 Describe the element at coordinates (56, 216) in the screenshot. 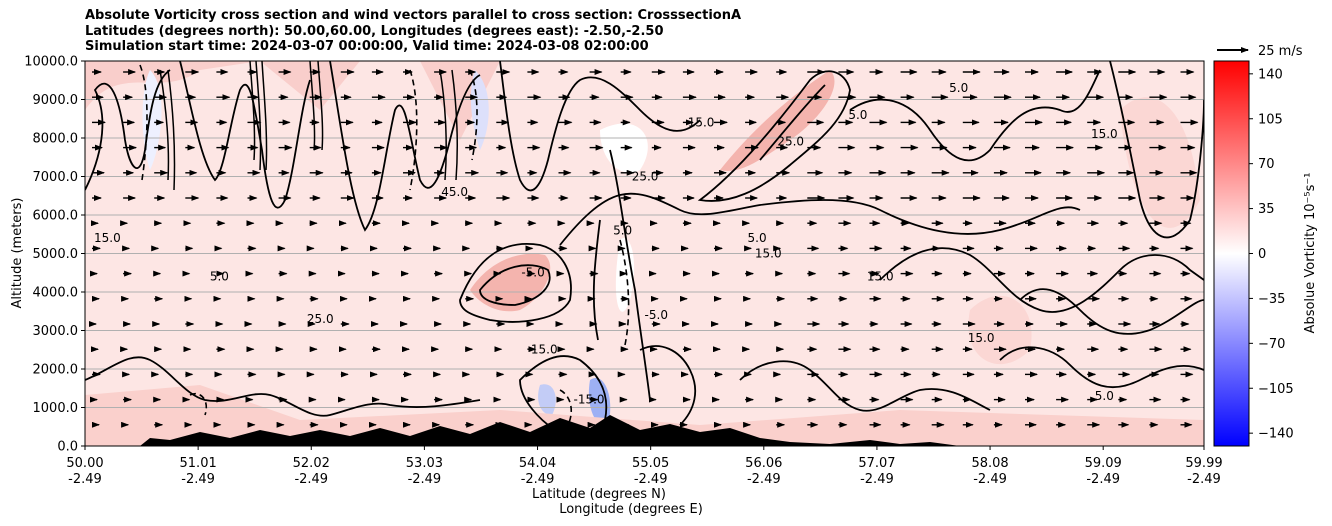

I see `y-tick-label: 6000.0` at that location.